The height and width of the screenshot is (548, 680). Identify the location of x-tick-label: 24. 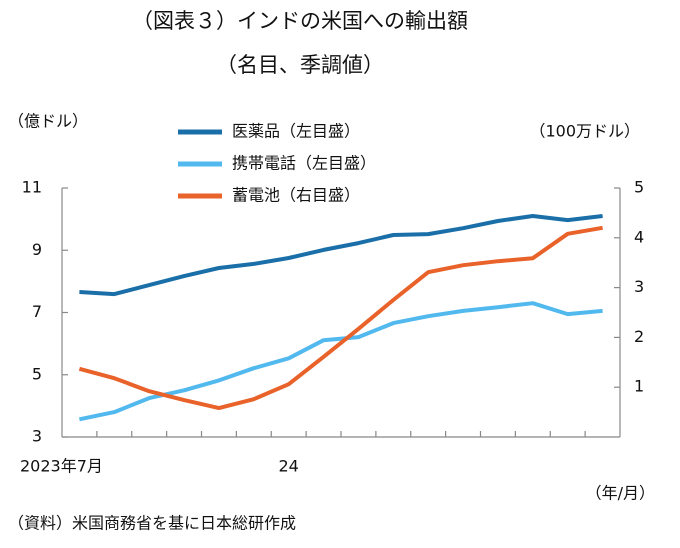
(289, 466).